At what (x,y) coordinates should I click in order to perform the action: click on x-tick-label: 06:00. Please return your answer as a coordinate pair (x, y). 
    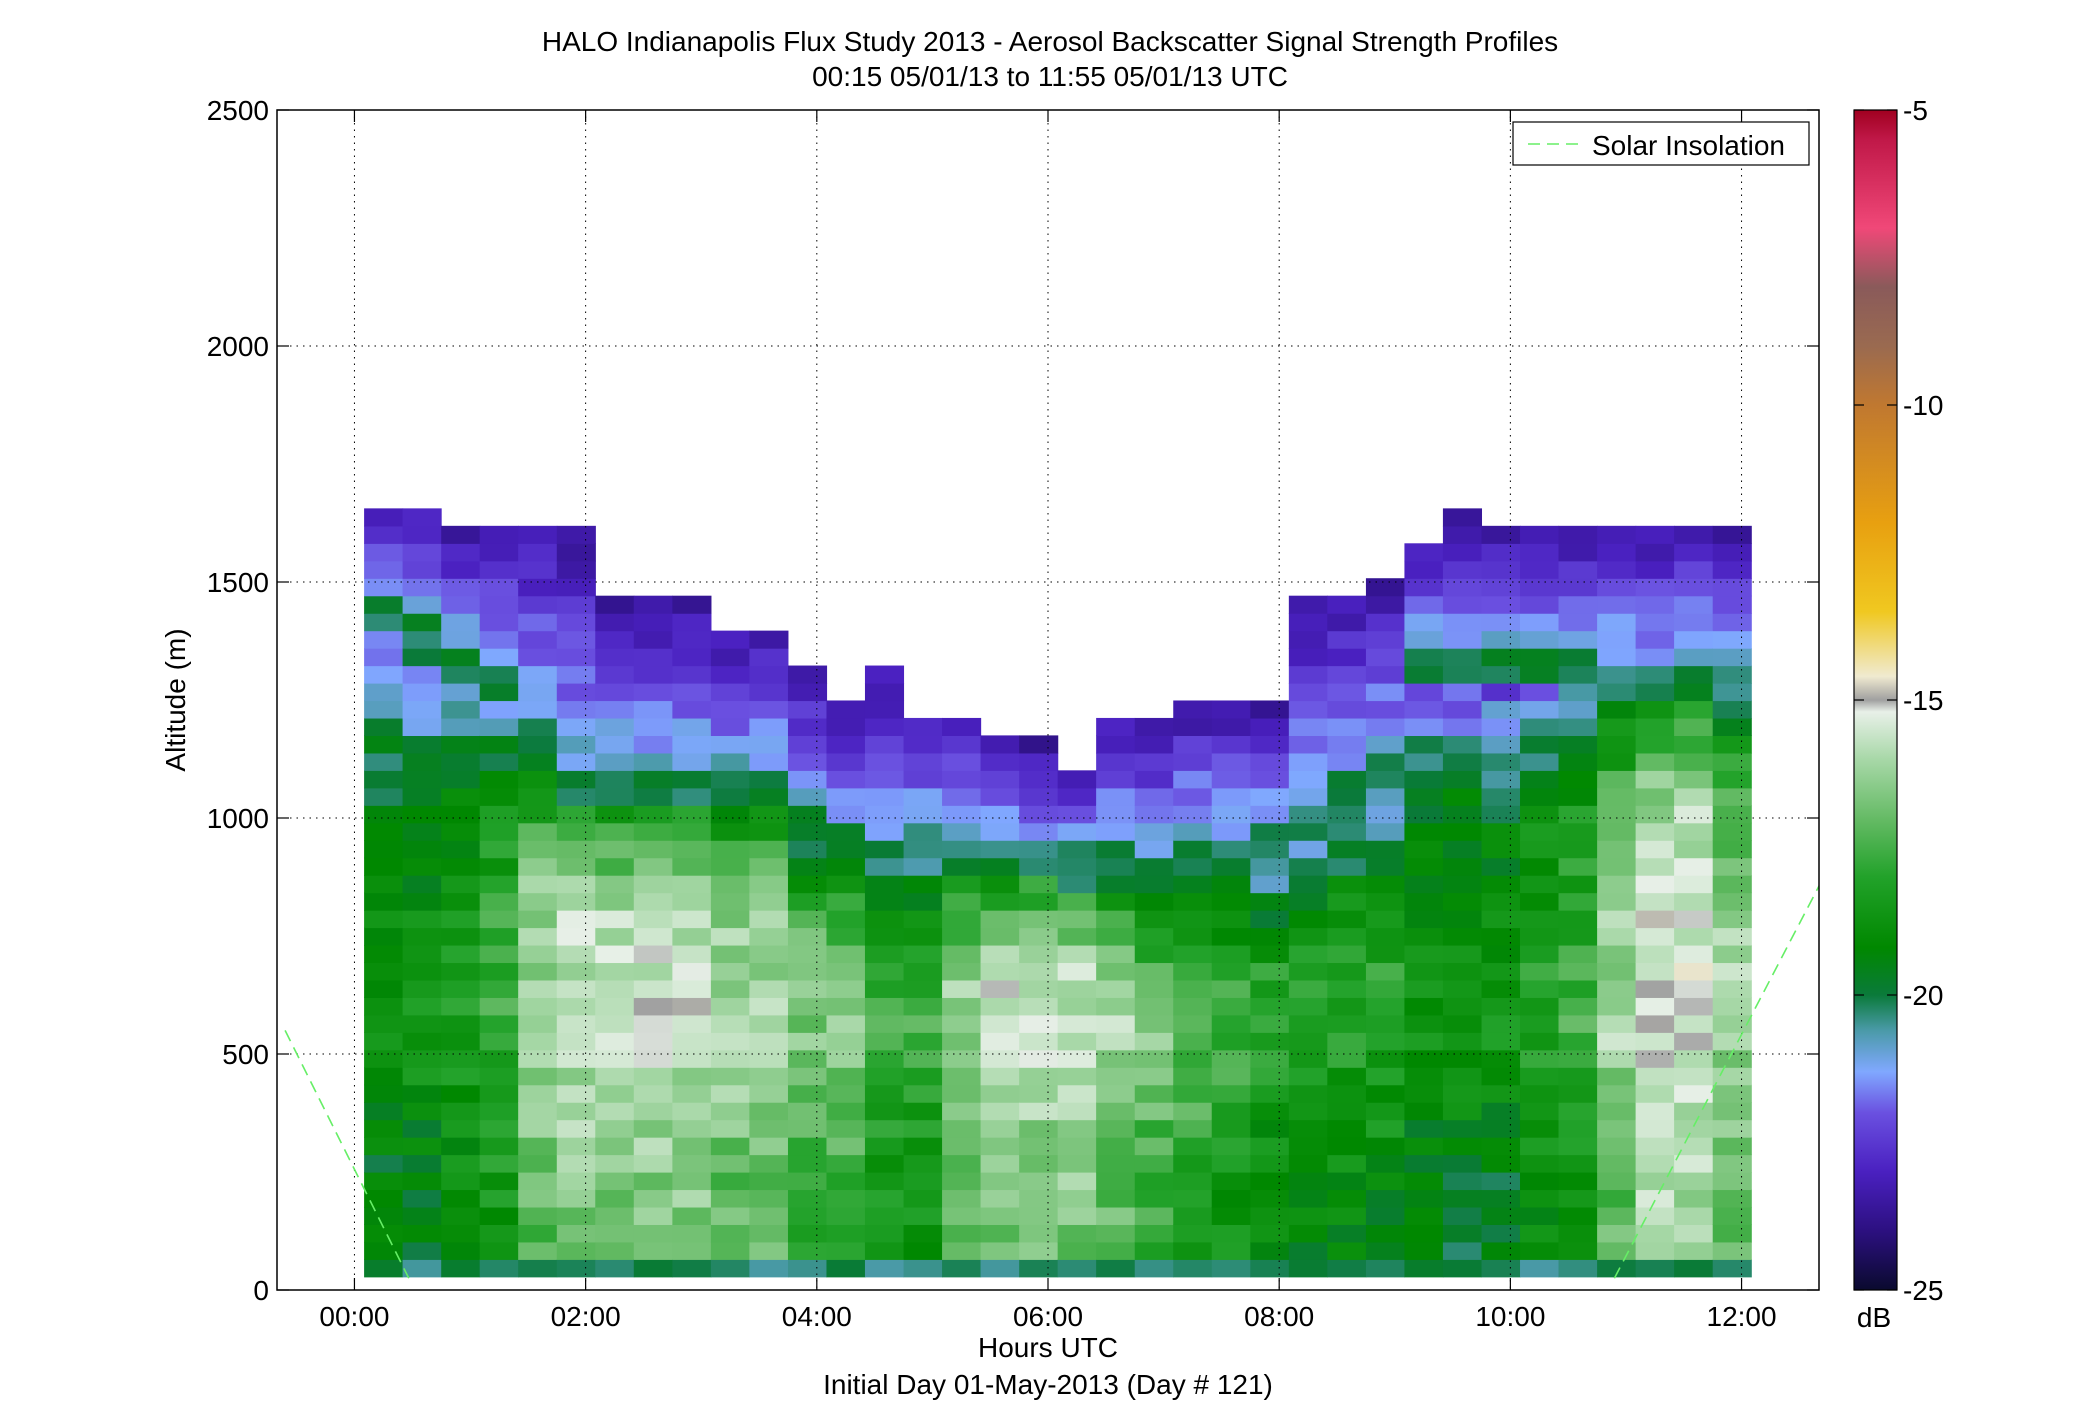
    Looking at the image, I should click on (1048, 1316).